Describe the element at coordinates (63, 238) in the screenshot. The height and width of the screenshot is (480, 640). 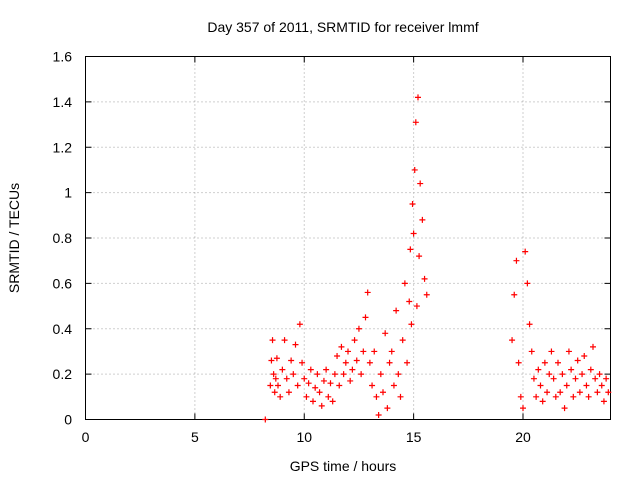
I see `y-tick-labels: 0 0.2 0.4 0.6 0.8 1 1.2 1.4 1.6` at that location.